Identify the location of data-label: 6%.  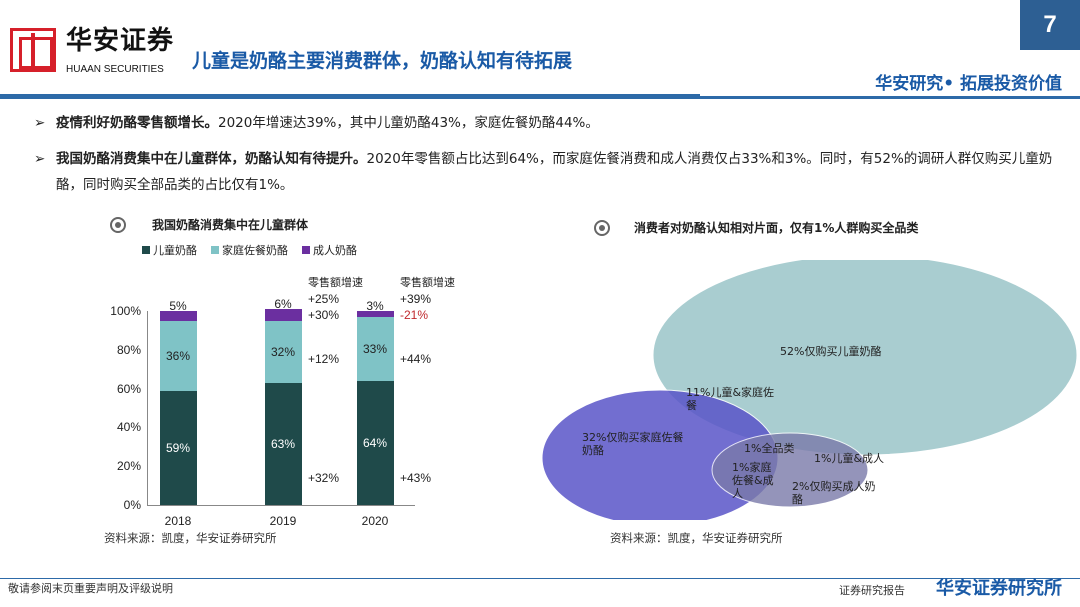
(283, 304).